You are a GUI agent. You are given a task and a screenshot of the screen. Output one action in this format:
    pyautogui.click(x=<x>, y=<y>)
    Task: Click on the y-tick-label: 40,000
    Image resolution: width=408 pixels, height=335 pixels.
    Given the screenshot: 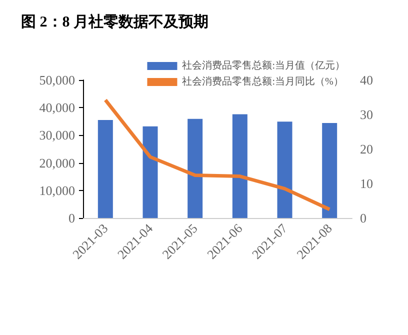 What is the action you would take?
    pyautogui.click(x=57, y=108)
    